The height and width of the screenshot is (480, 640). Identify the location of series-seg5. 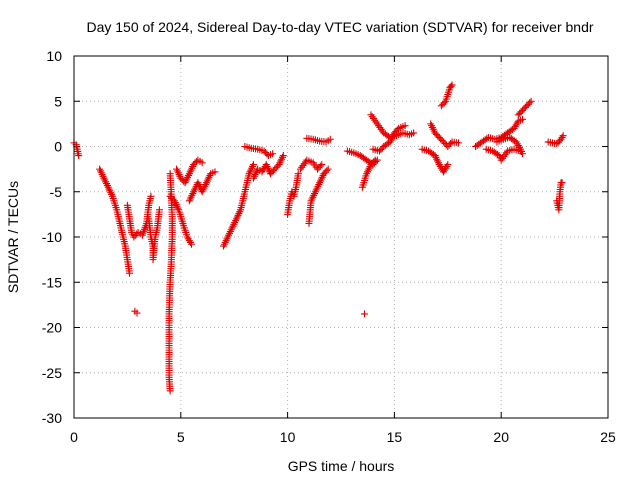
(136, 312).